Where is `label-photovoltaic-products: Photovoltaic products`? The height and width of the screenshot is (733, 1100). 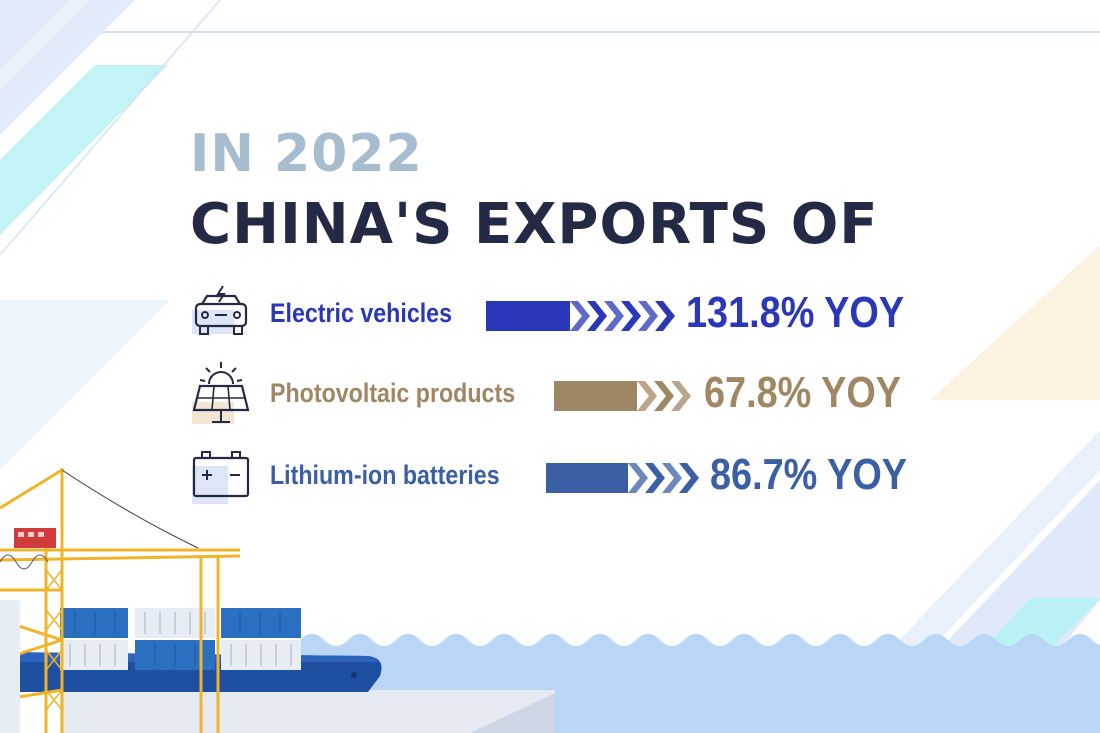
label-photovoltaic-products: Photovoltaic products is located at coordinates (393, 393).